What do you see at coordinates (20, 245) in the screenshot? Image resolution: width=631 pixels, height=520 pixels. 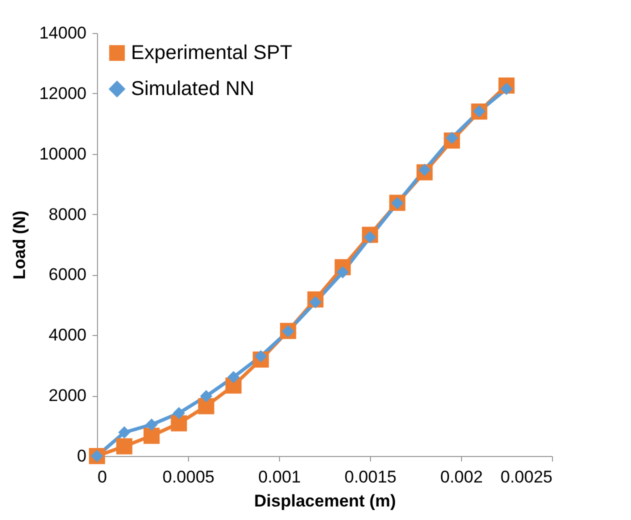 I see `y-axis-title: Load (N)` at bounding box center [20, 245].